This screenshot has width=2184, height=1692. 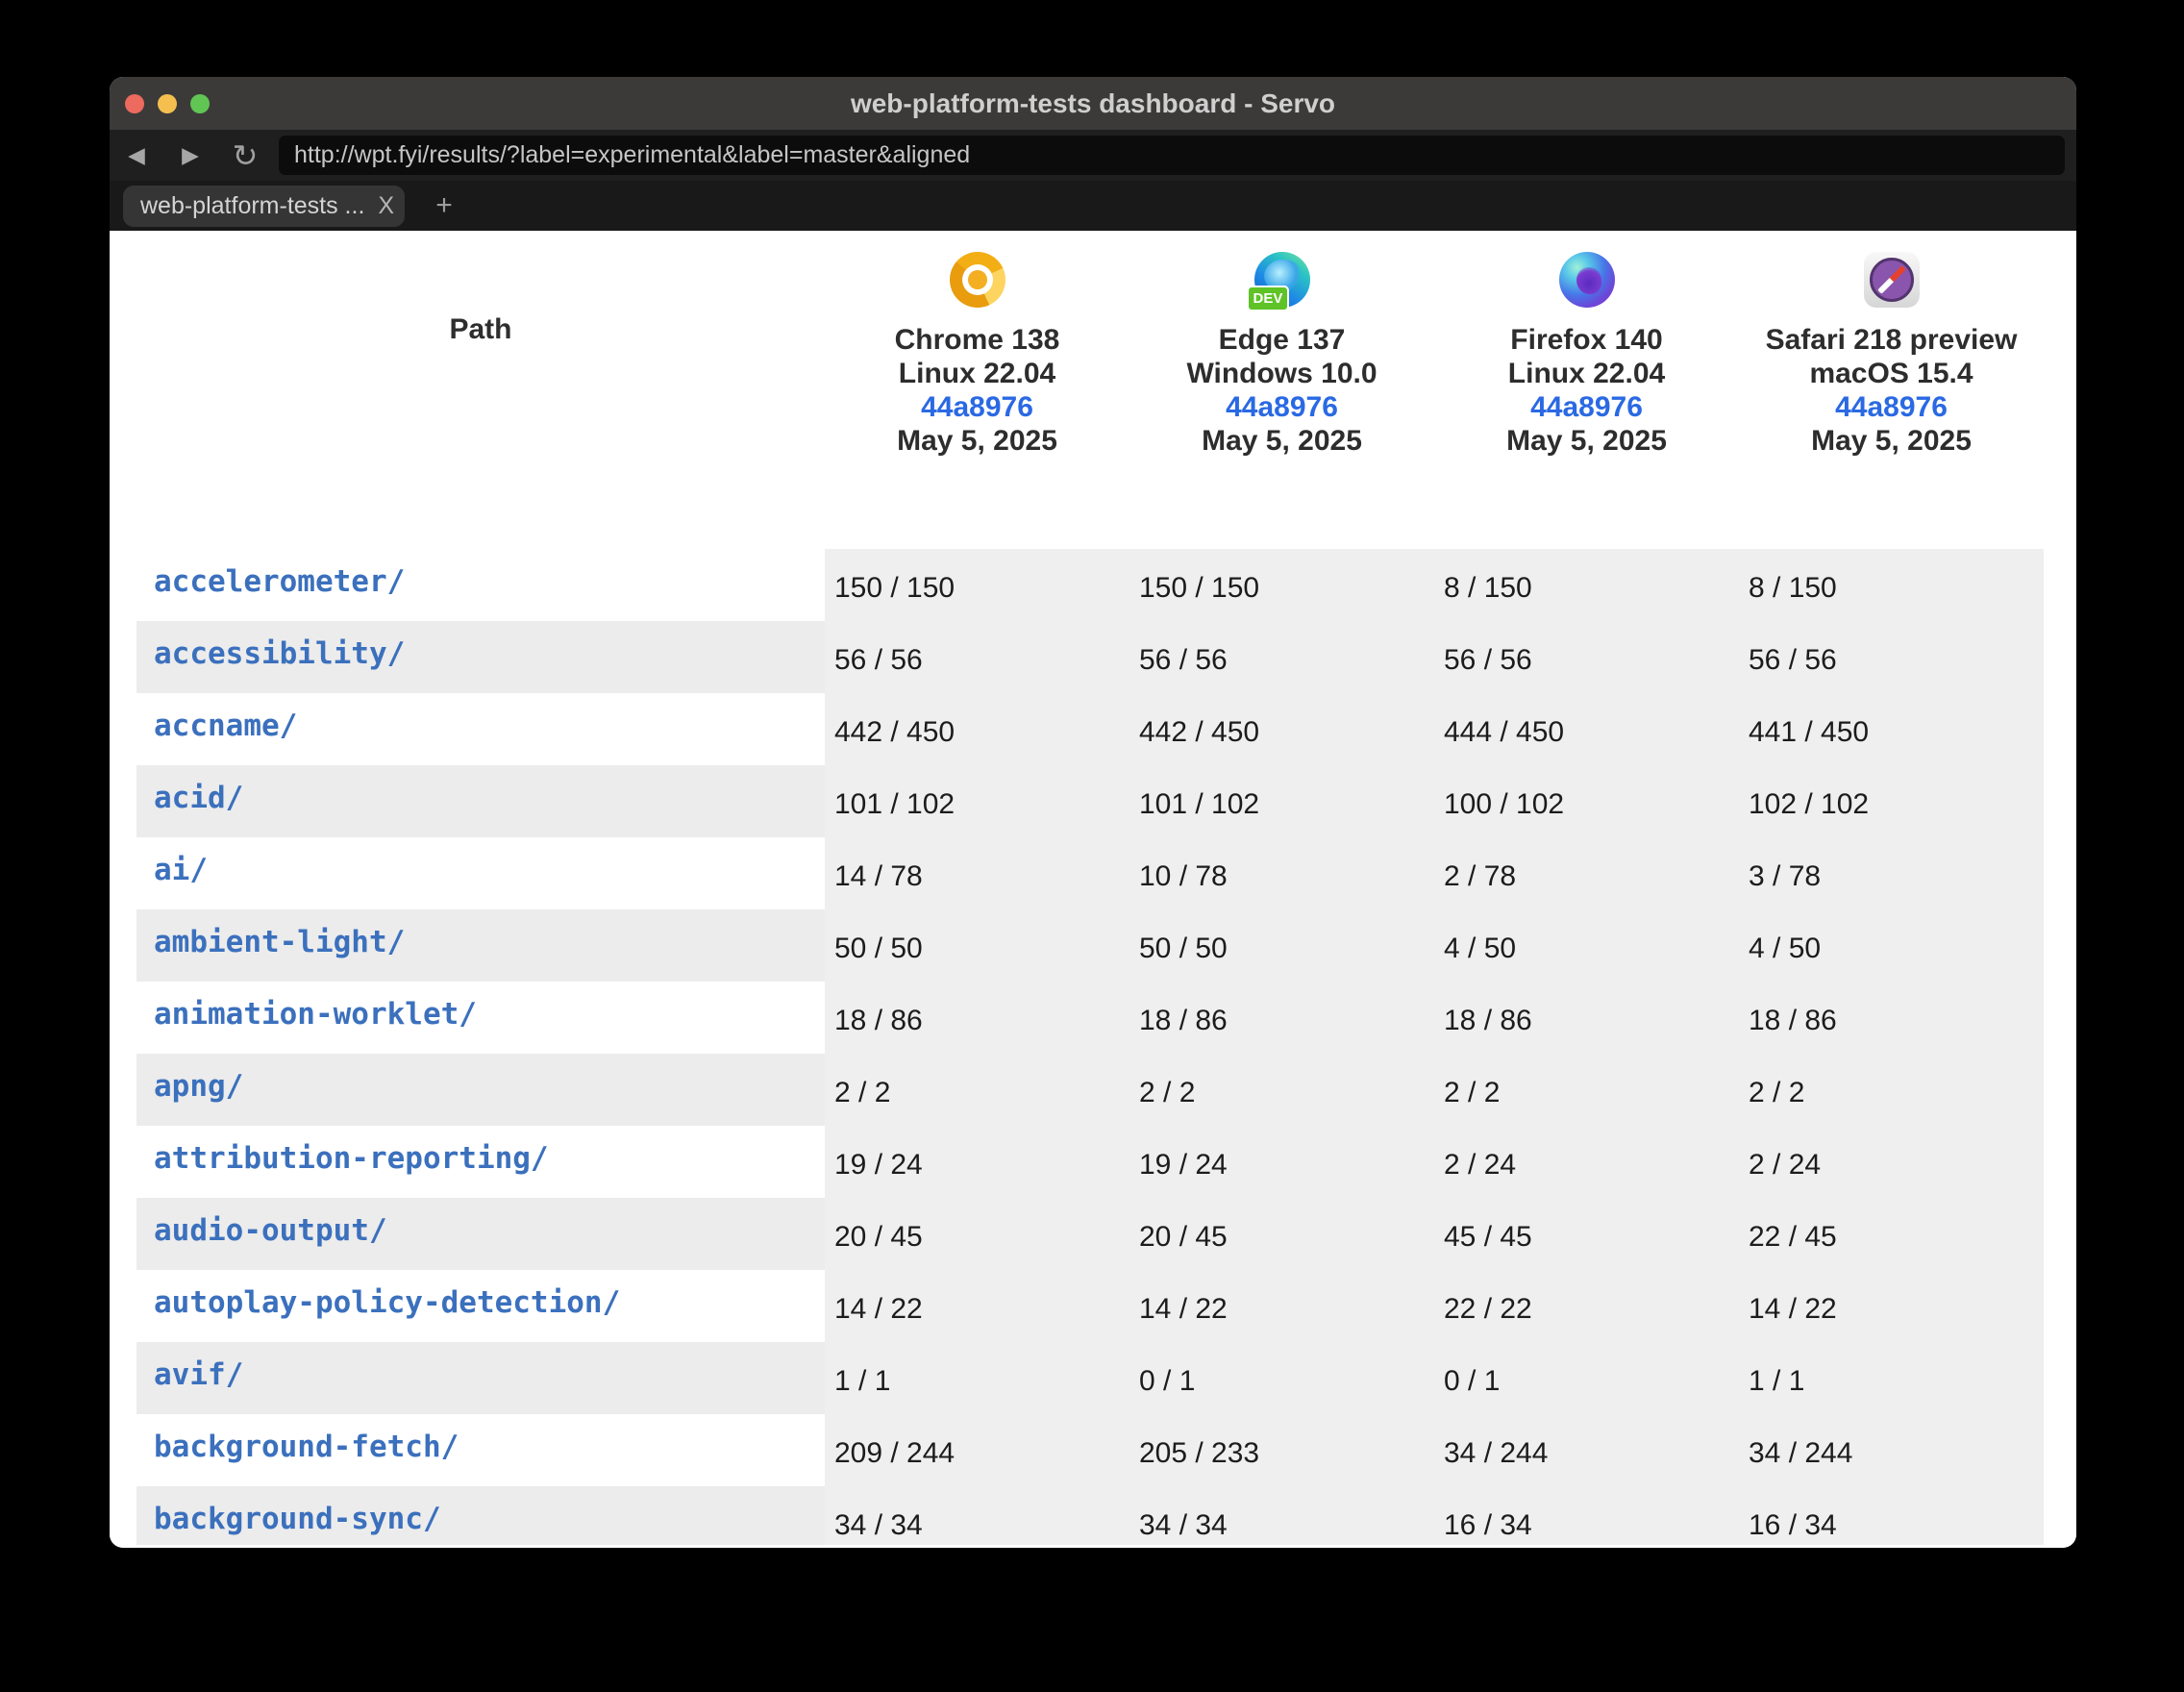 I want to click on result-cell: 14 / 78, so click(x=879, y=876).